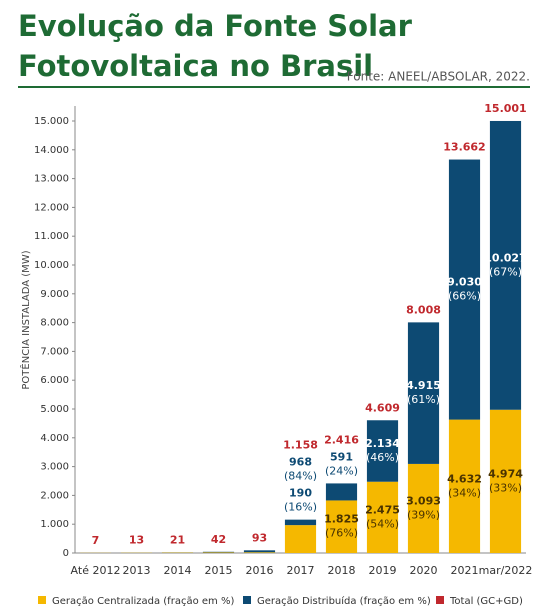 This screenshot has width=544, height=614. I want to click on y-tick-label: 14.000, so click(51, 150).